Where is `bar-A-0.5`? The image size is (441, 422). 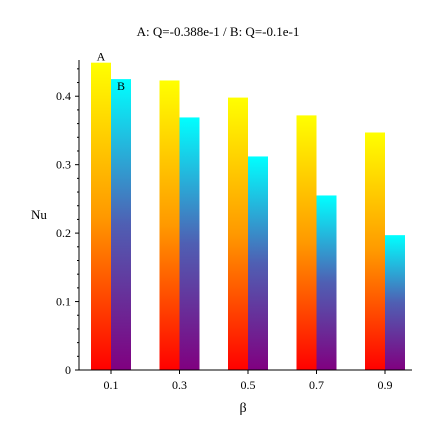 bar-A-0.5 is located at coordinates (238, 233).